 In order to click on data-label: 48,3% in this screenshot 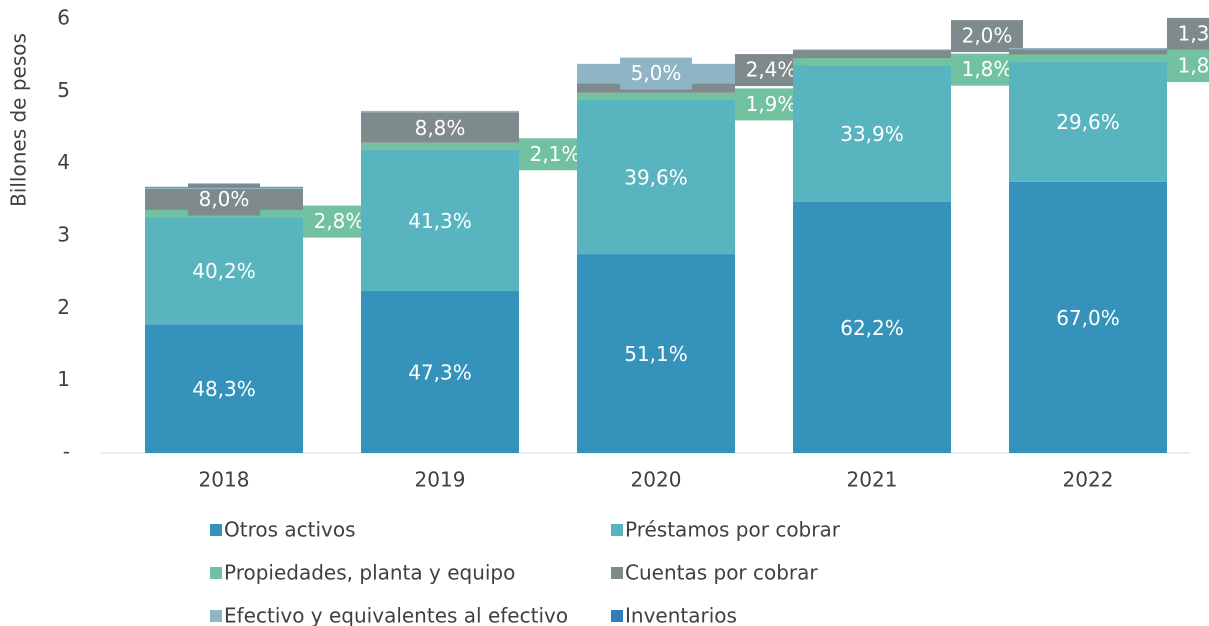, I will do `click(224, 389)`.